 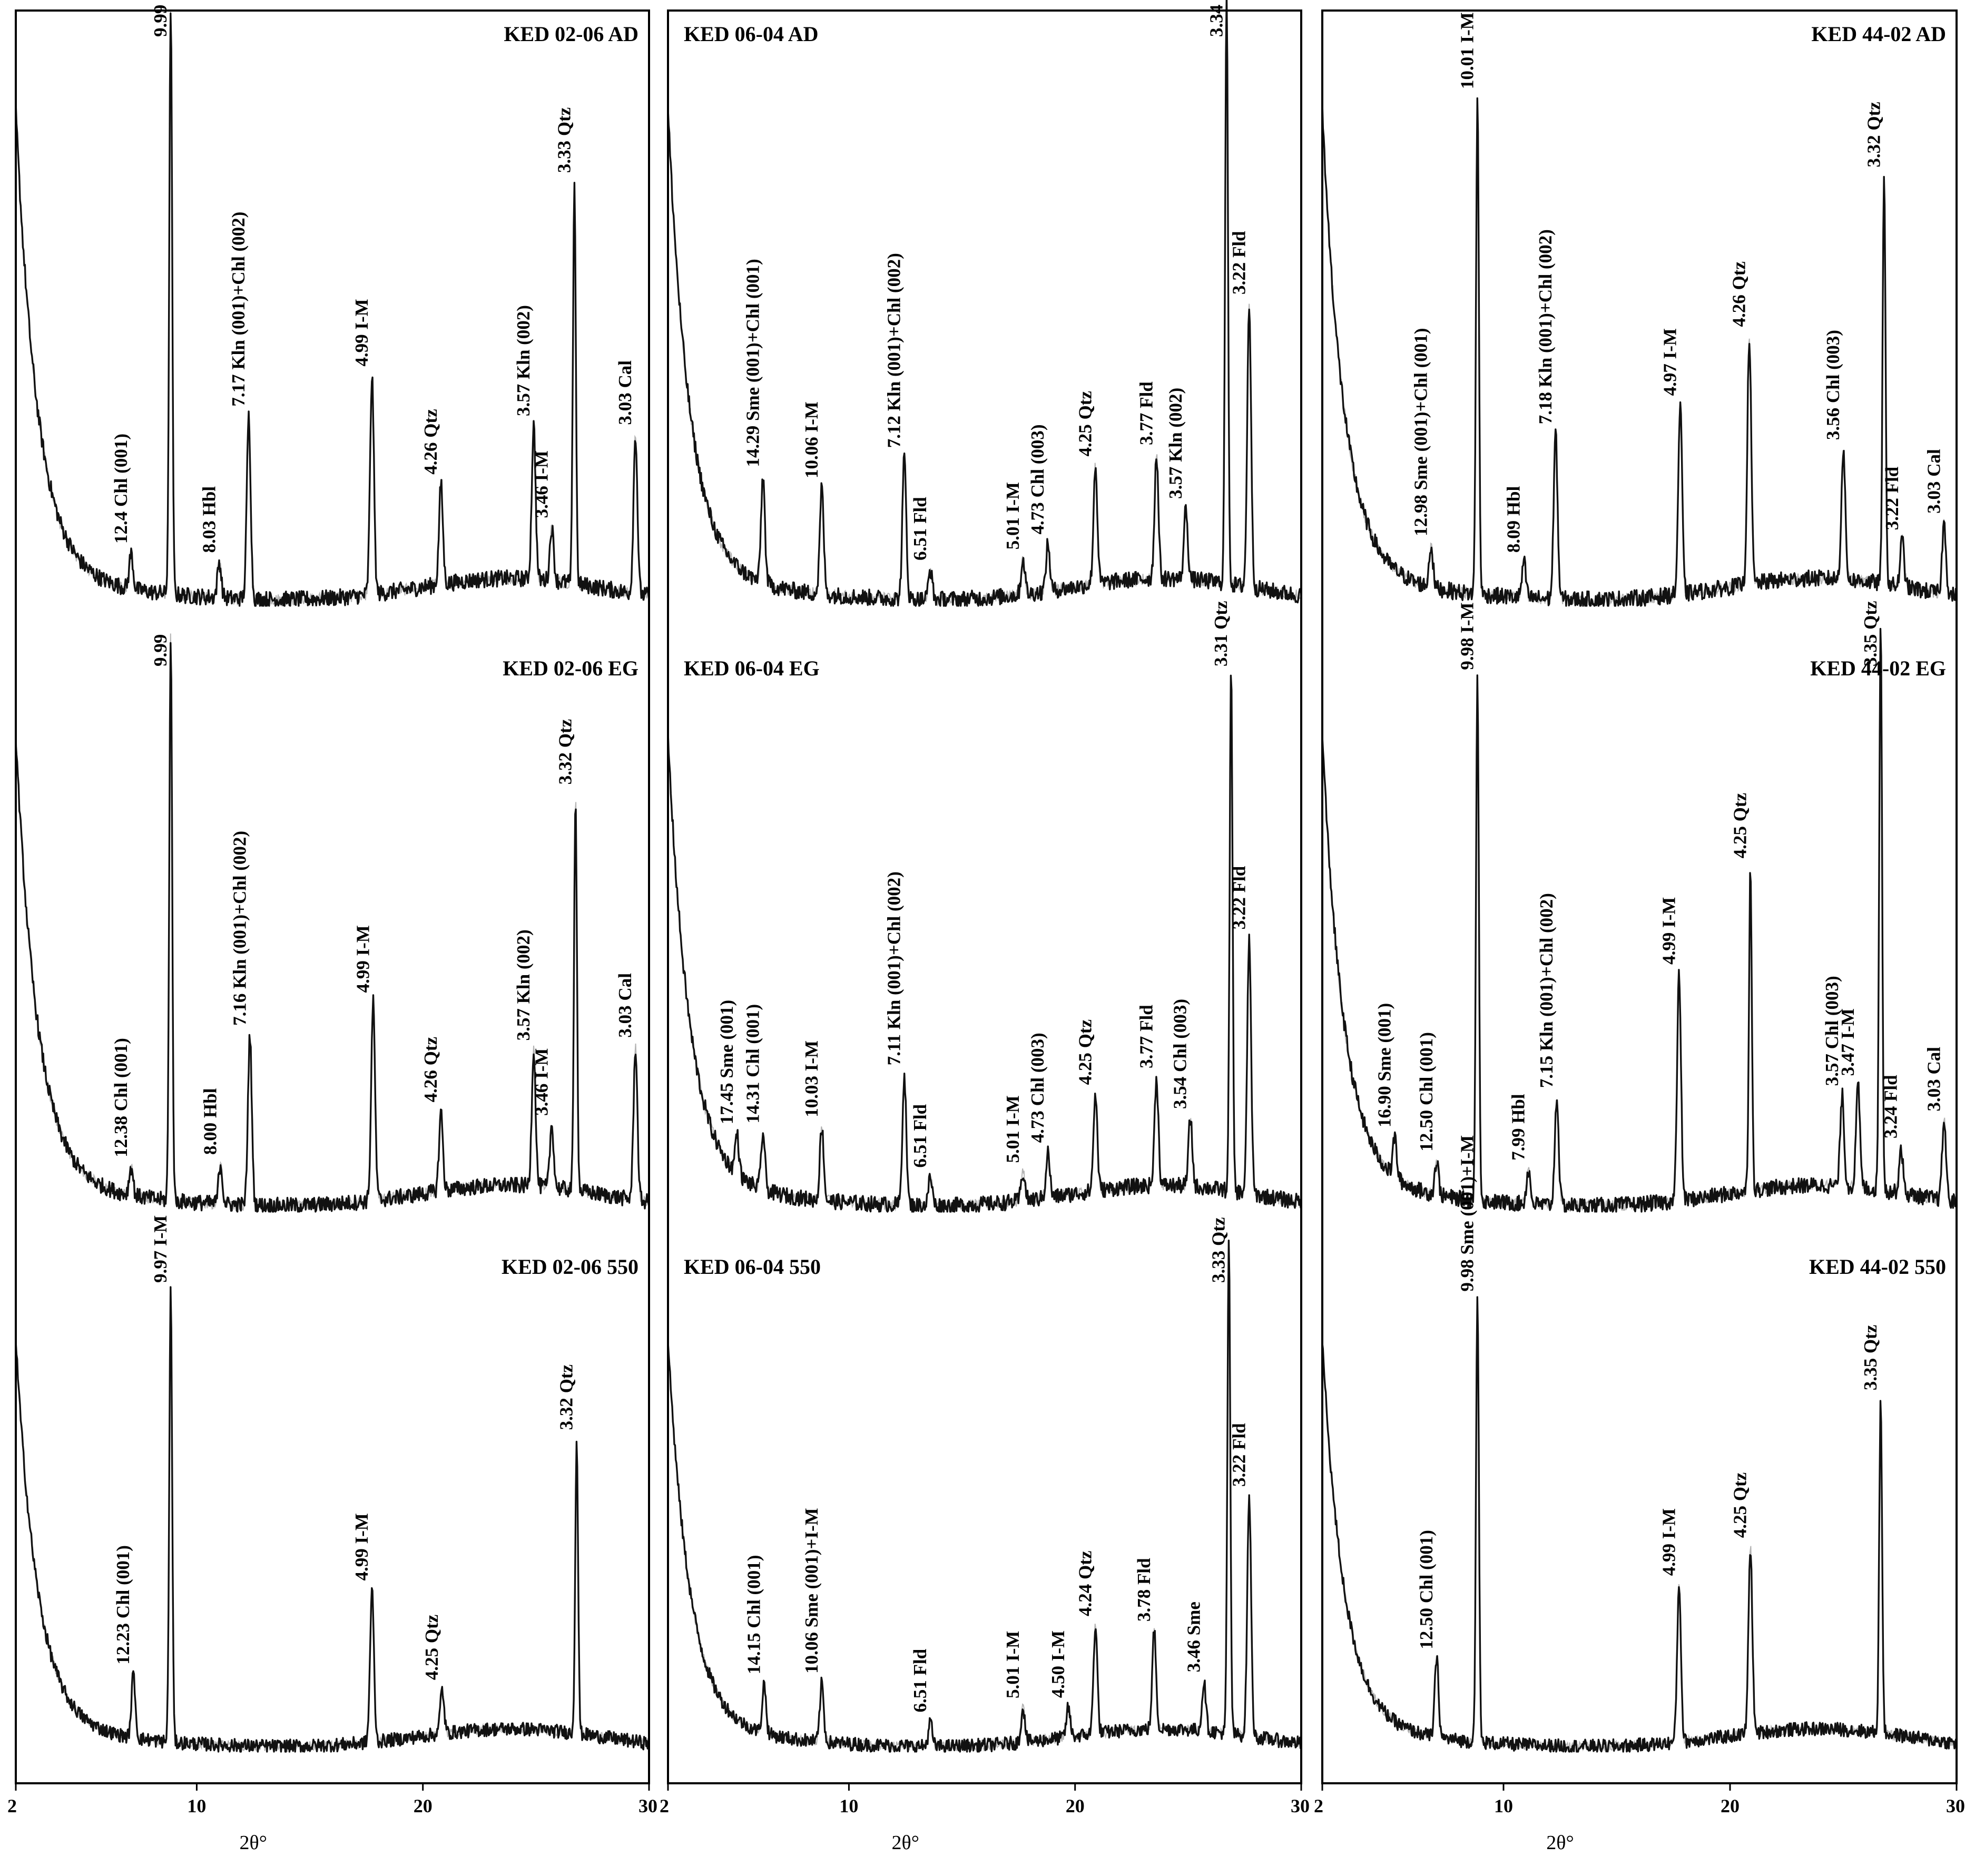 I want to click on peak-label: 7.17 Kln (001)+Chl (002), so click(x=238, y=309).